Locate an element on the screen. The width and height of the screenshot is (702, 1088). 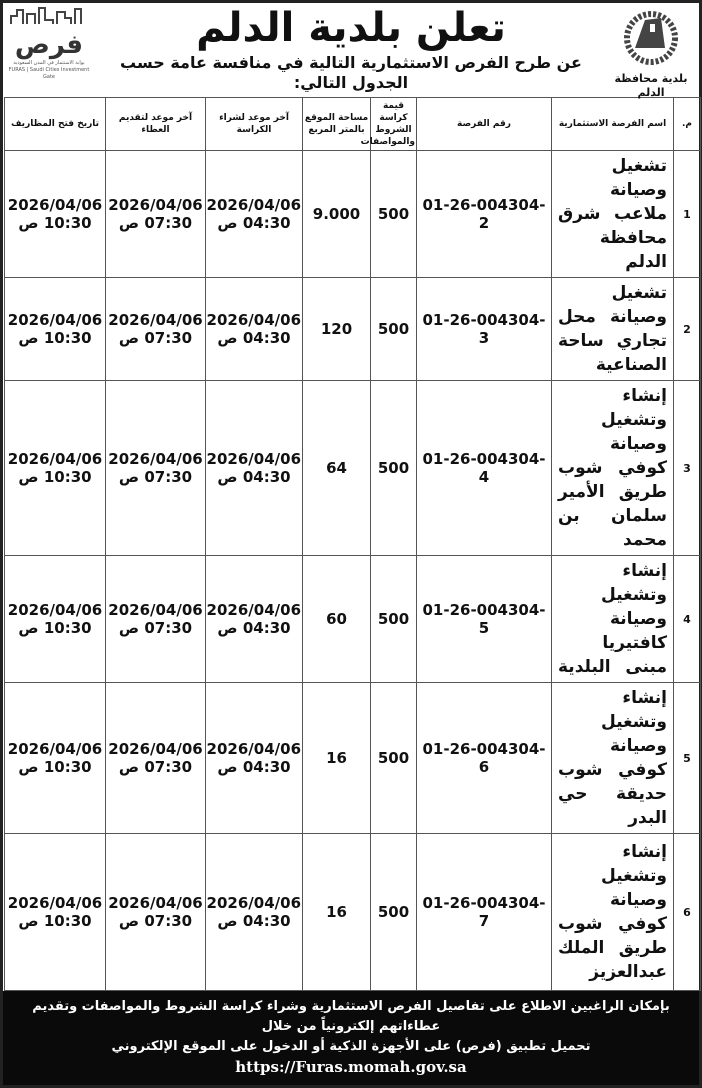
row-number: 2 is located at coordinates (687, 329).